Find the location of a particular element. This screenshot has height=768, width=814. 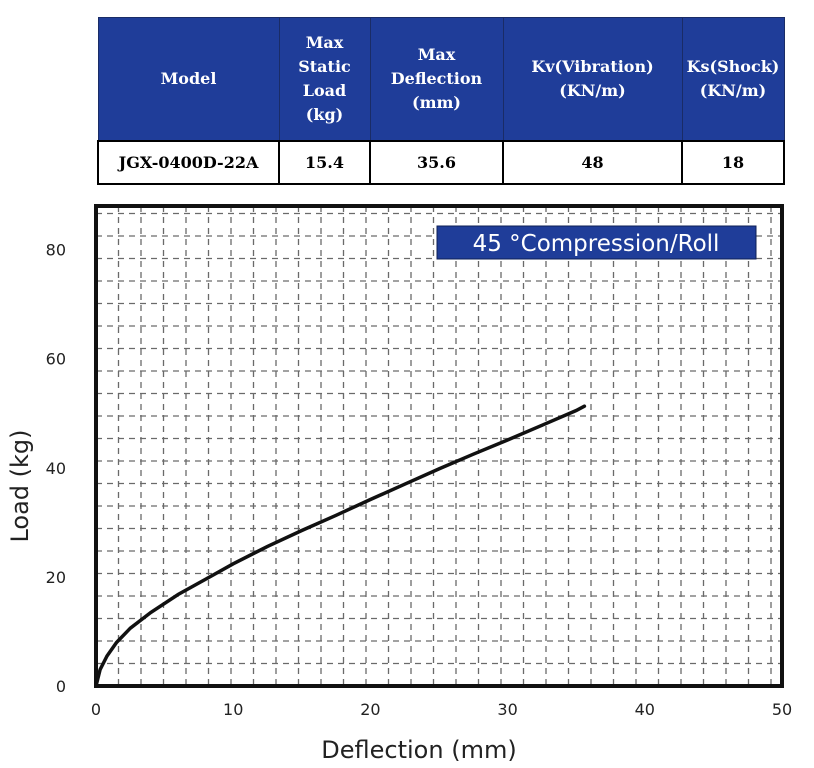

x-tick-label: 20 is located at coordinates (370, 709).